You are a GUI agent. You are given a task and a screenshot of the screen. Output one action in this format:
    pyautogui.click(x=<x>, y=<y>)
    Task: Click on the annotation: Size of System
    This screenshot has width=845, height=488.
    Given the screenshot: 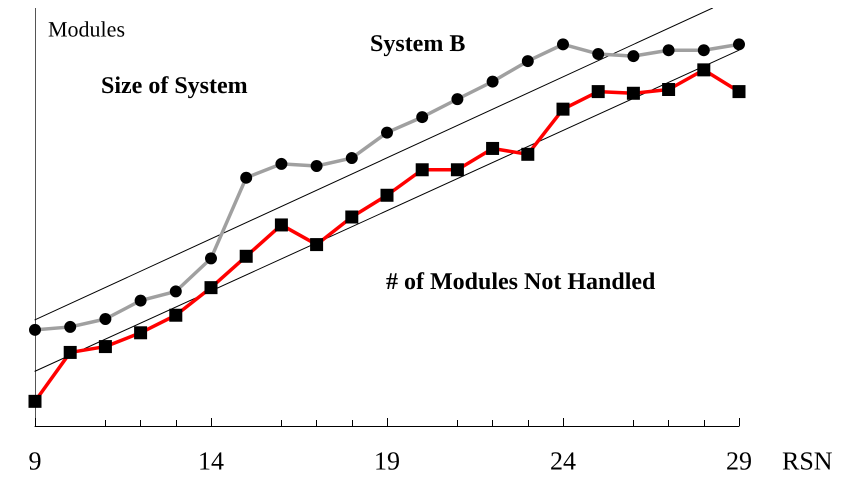 What is the action you would take?
    pyautogui.click(x=174, y=86)
    